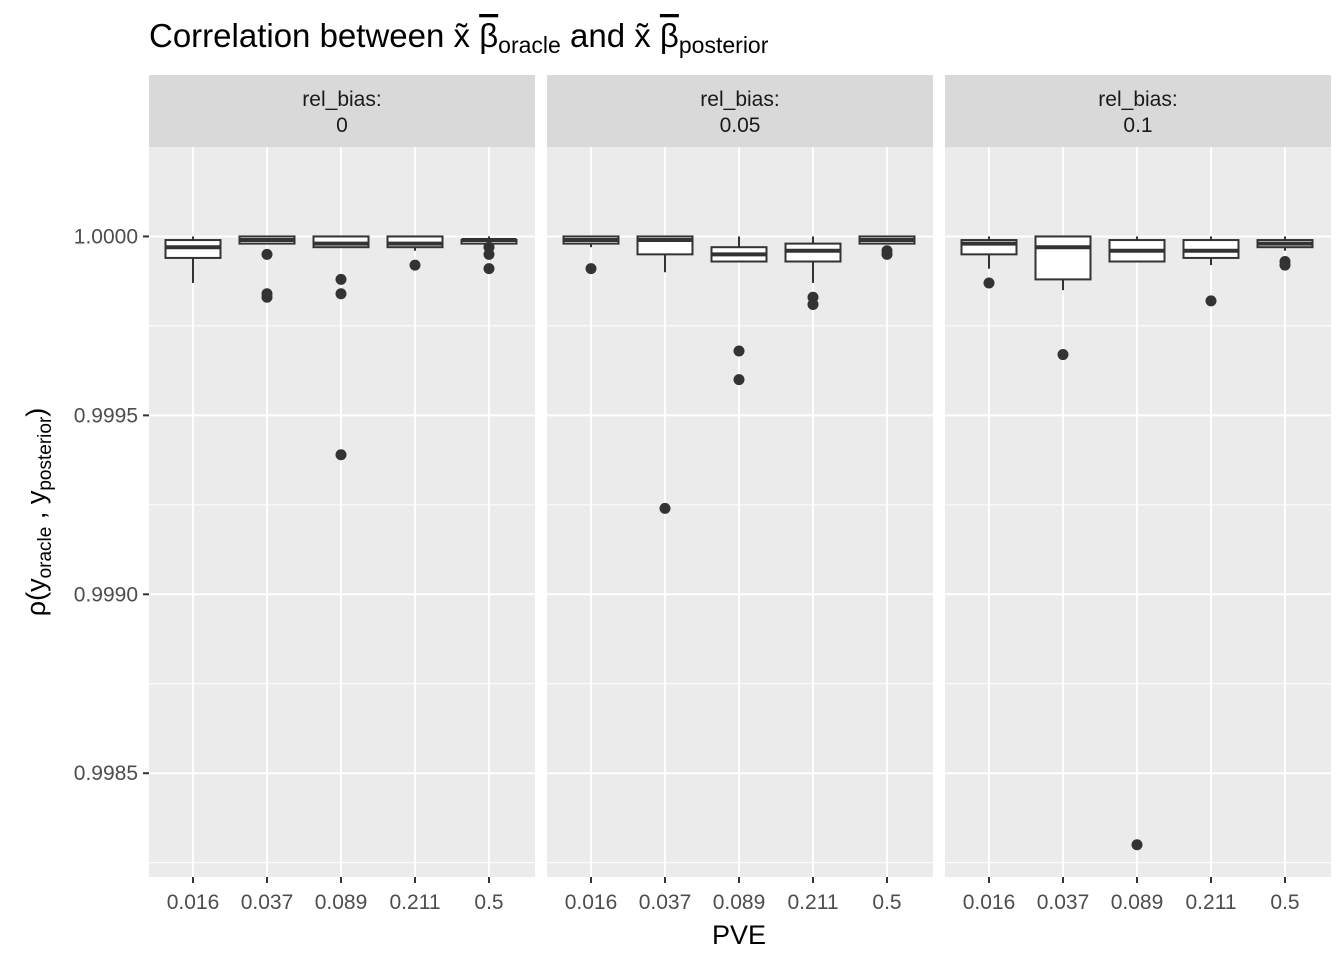  What do you see at coordinates (1063, 258) in the screenshot?
I see `box-iqr` at bounding box center [1063, 258].